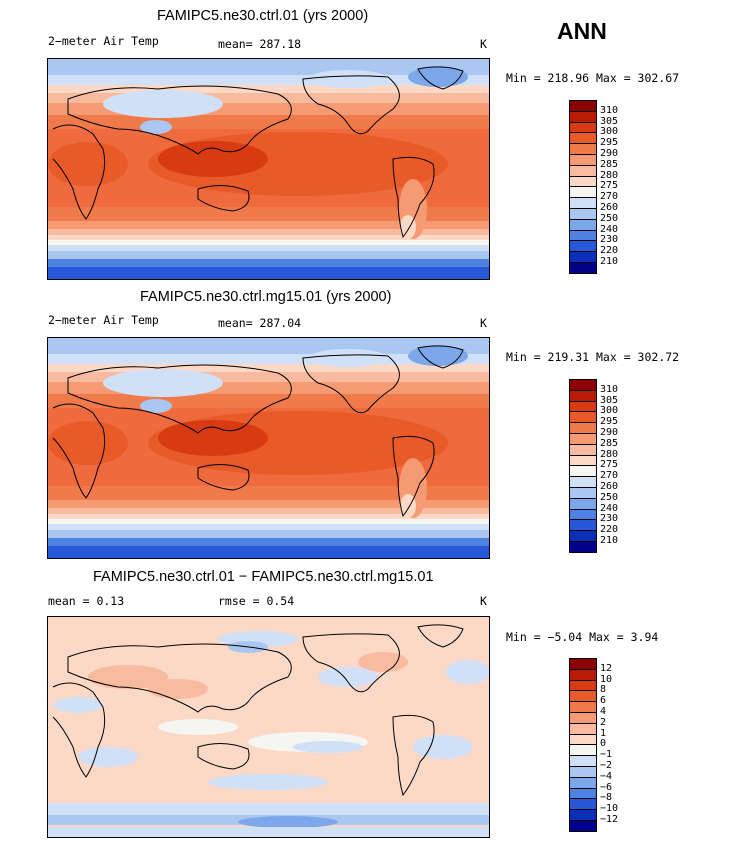  What do you see at coordinates (483, 44) in the screenshot?
I see `panel-1-units: K` at bounding box center [483, 44].